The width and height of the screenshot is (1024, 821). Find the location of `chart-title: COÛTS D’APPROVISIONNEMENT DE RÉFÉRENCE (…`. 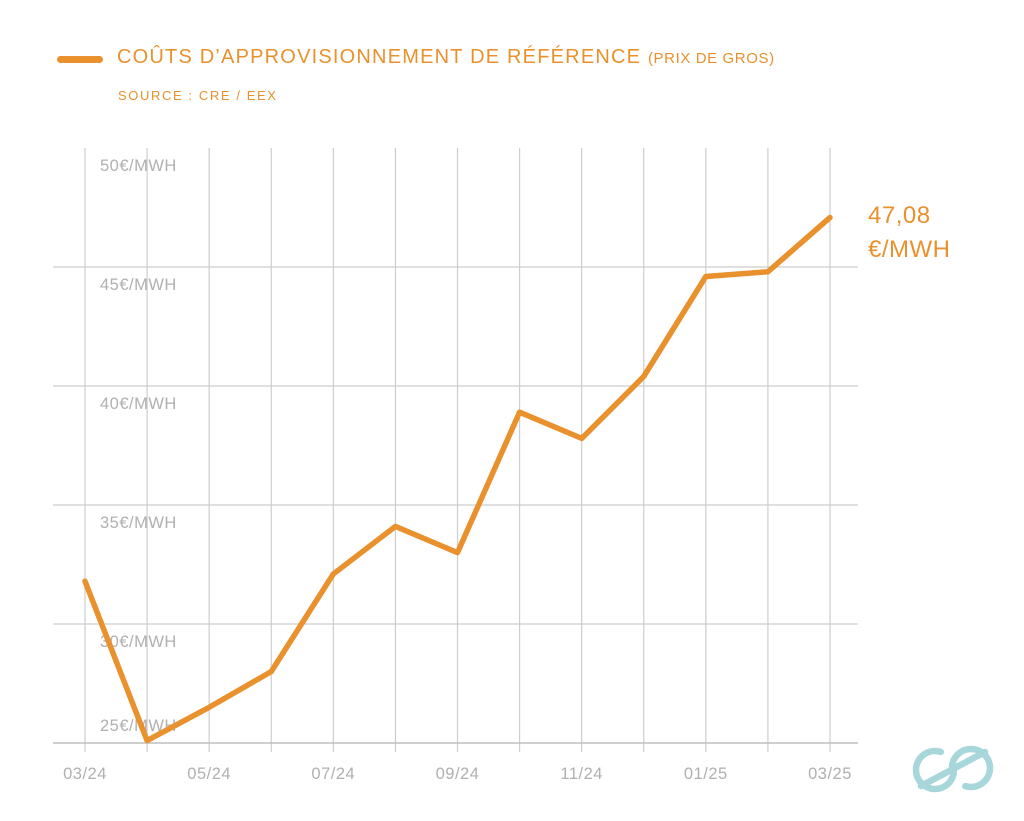

chart-title: COÛTS D’APPROVISIONNEMENT DE RÉFÉRENCE (… is located at coordinates (446, 57).